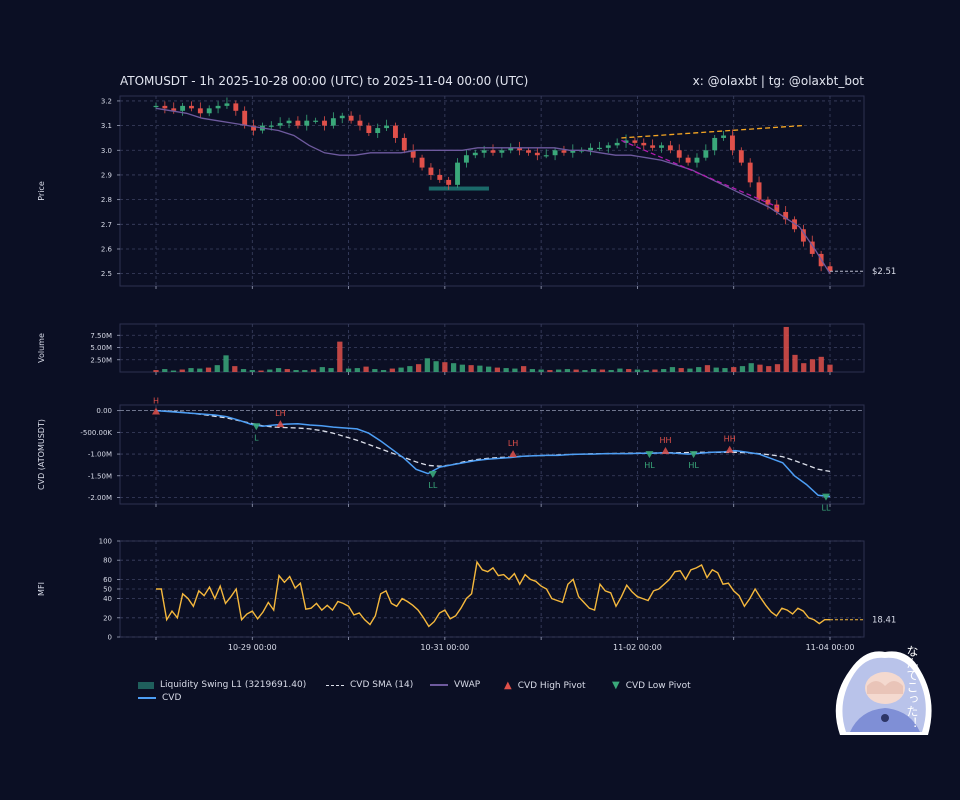 The image size is (960, 800). I want to click on y-axis-label: Volume, so click(41, 348).